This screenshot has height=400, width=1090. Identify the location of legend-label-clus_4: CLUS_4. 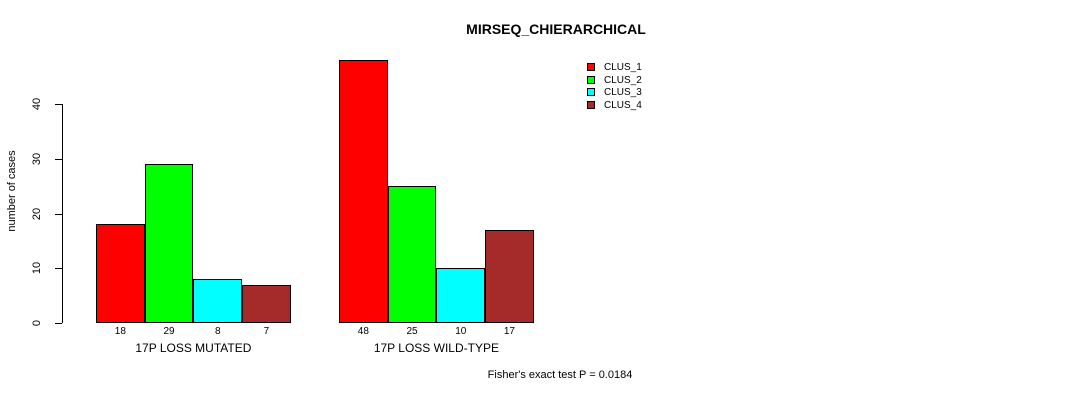
(623, 106).